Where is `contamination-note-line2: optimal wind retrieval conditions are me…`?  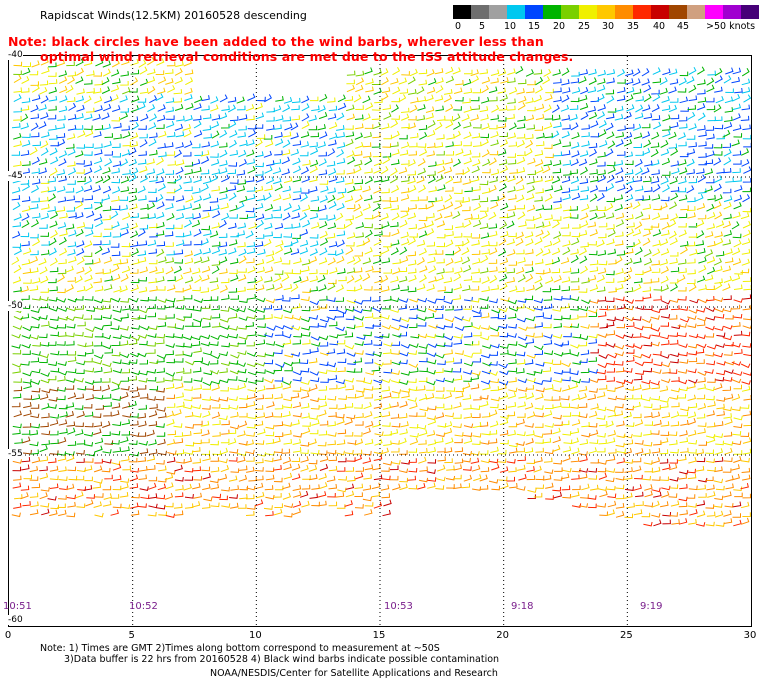
contamination-note-line2: optimal wind retrieval conditions are me… is located at coordinates (307, 56).